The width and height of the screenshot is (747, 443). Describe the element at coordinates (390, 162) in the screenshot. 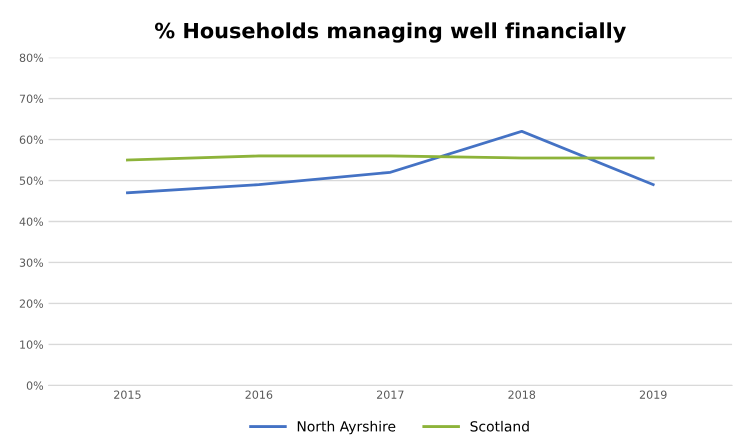

I see `line-series` at that location.